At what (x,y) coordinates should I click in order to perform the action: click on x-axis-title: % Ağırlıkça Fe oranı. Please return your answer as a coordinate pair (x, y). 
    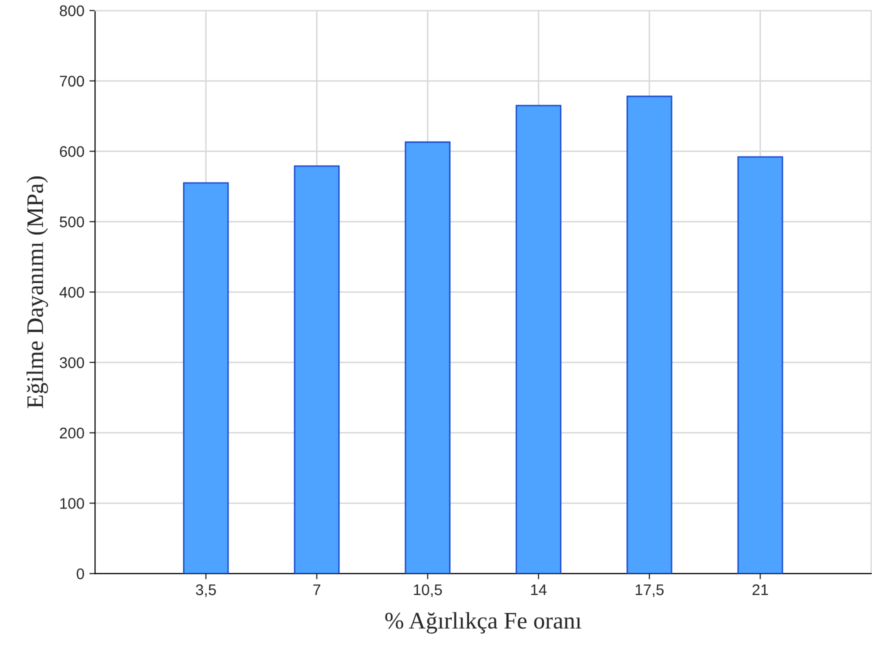
    Looking at the image, I should click on (483, 623).